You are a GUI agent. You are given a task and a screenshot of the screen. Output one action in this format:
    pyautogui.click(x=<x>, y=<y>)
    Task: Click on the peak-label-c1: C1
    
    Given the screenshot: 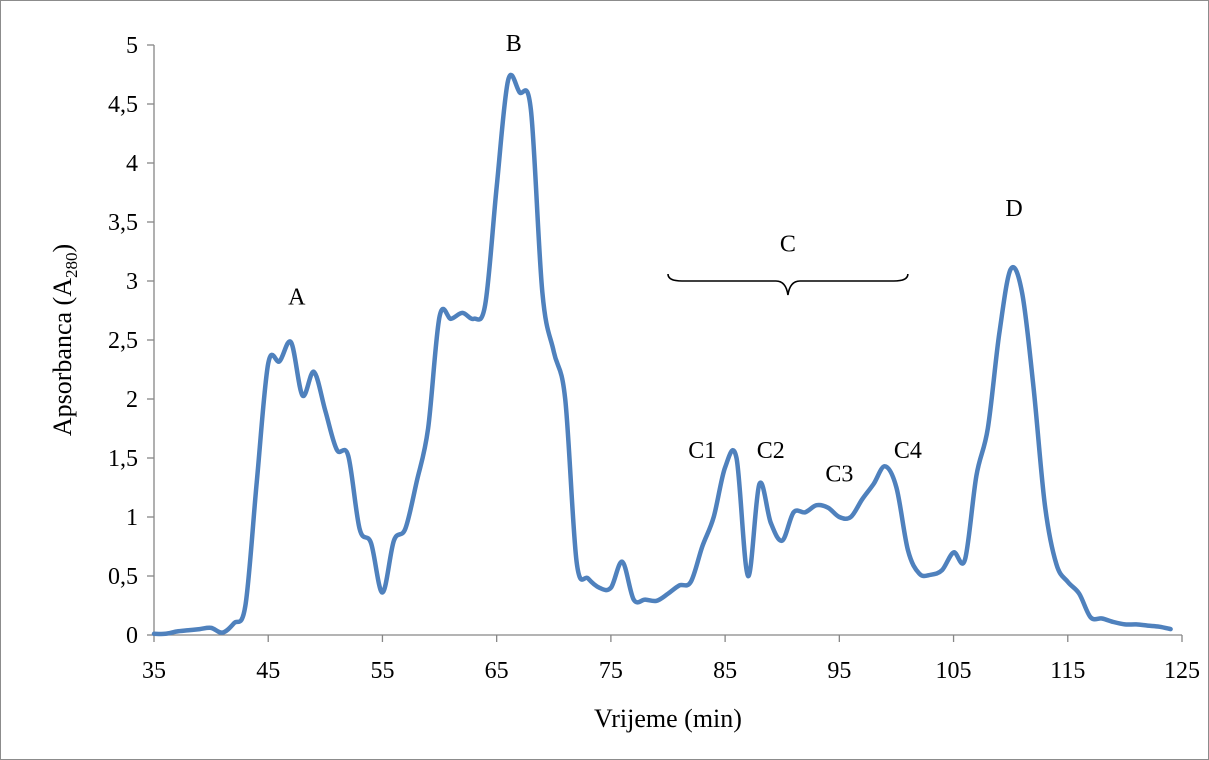 What is the action you would take?
    pyautogui.click(x=702, y=451)
    